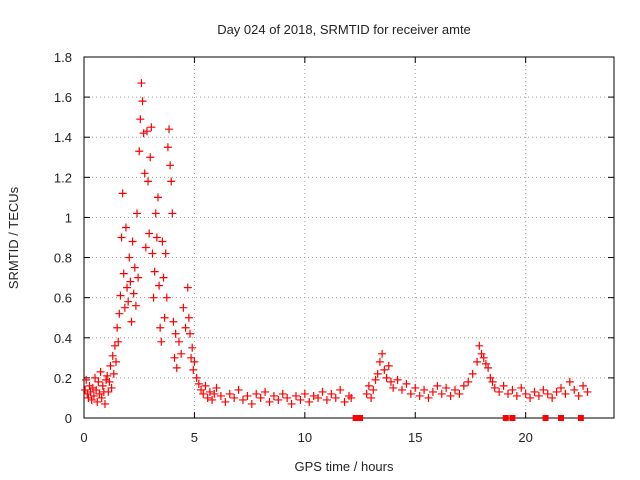  What do you see at coordinates (63, 97) in the screenshot?
I see `y-tick-label: 1.6` at bounding box center [63, 97].